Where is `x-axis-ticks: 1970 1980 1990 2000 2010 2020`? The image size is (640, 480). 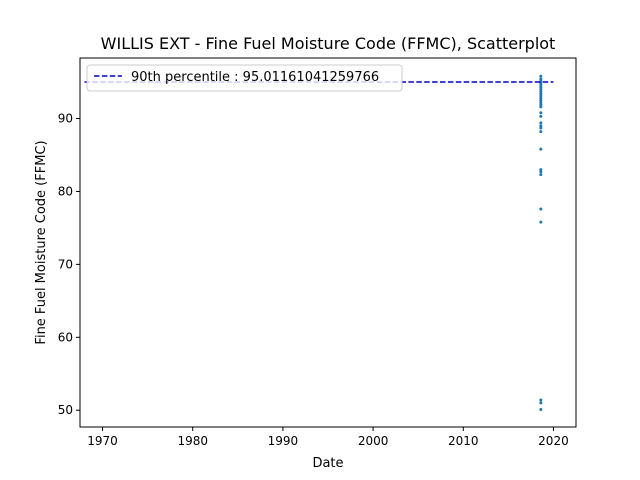 x-axis-ticks: 1970 1980 1990 2000 2010 2020 is located at coordinates (328, 437).